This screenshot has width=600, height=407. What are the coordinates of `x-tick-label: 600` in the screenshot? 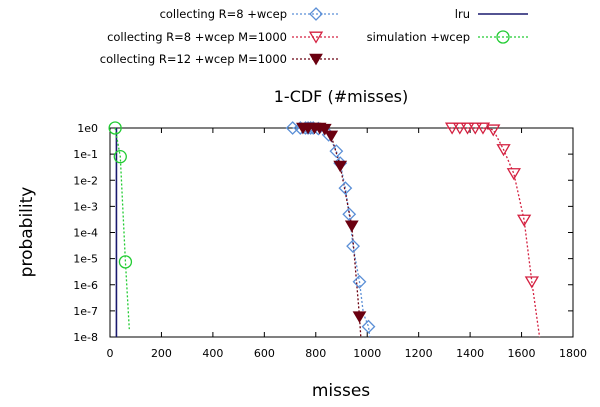 It's located at (264, 353).